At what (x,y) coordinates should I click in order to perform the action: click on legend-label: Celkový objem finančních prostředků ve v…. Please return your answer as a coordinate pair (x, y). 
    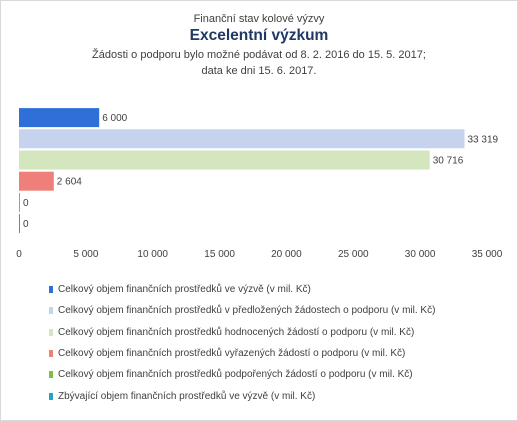
    Looking at the image, I should click on (184, 290).